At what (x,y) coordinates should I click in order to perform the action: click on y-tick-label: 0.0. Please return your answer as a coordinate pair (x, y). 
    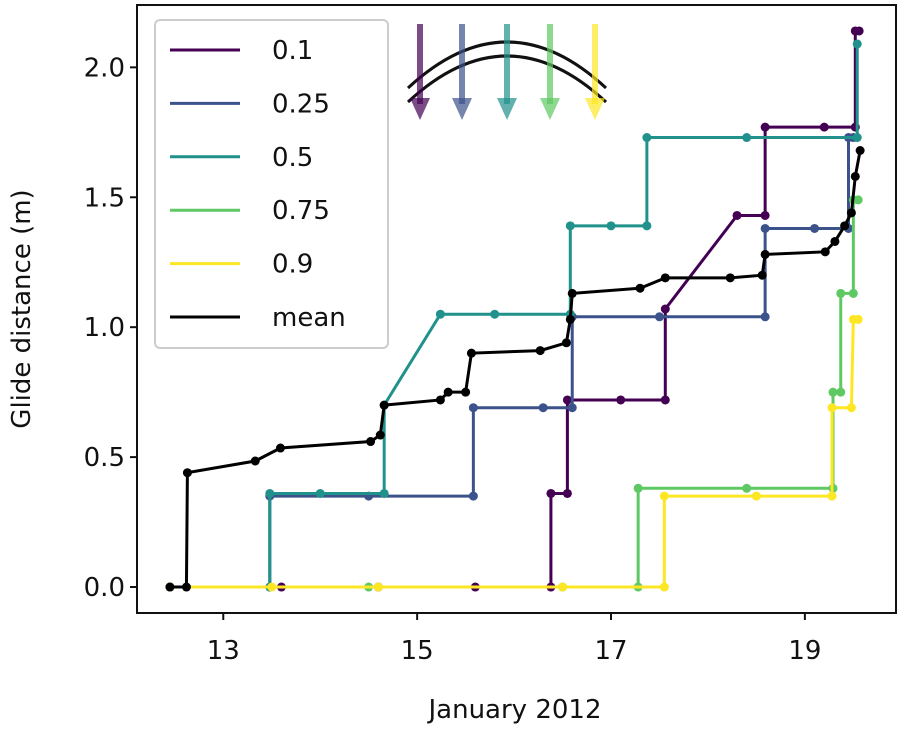
    Looking at the image, I should click on (104, 588).